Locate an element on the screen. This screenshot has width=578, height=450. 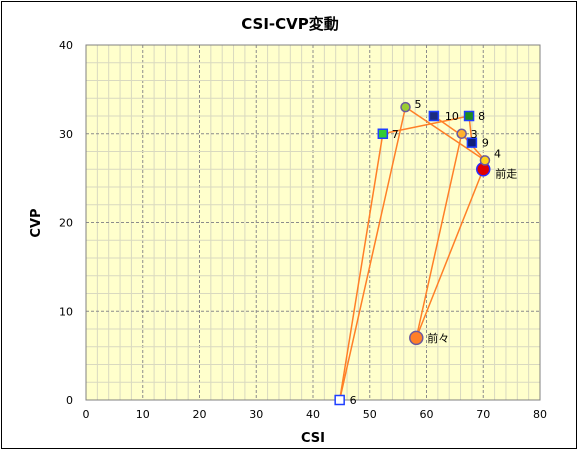
x-tick-label: 10 is located at coordinates (143, 414).